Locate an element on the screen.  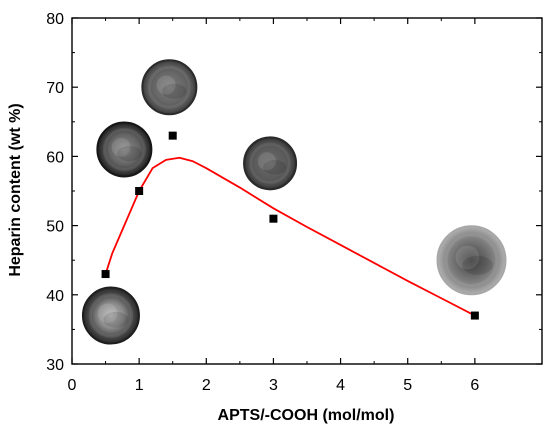
particle-image-1-core is located at coordinates (107, 313).